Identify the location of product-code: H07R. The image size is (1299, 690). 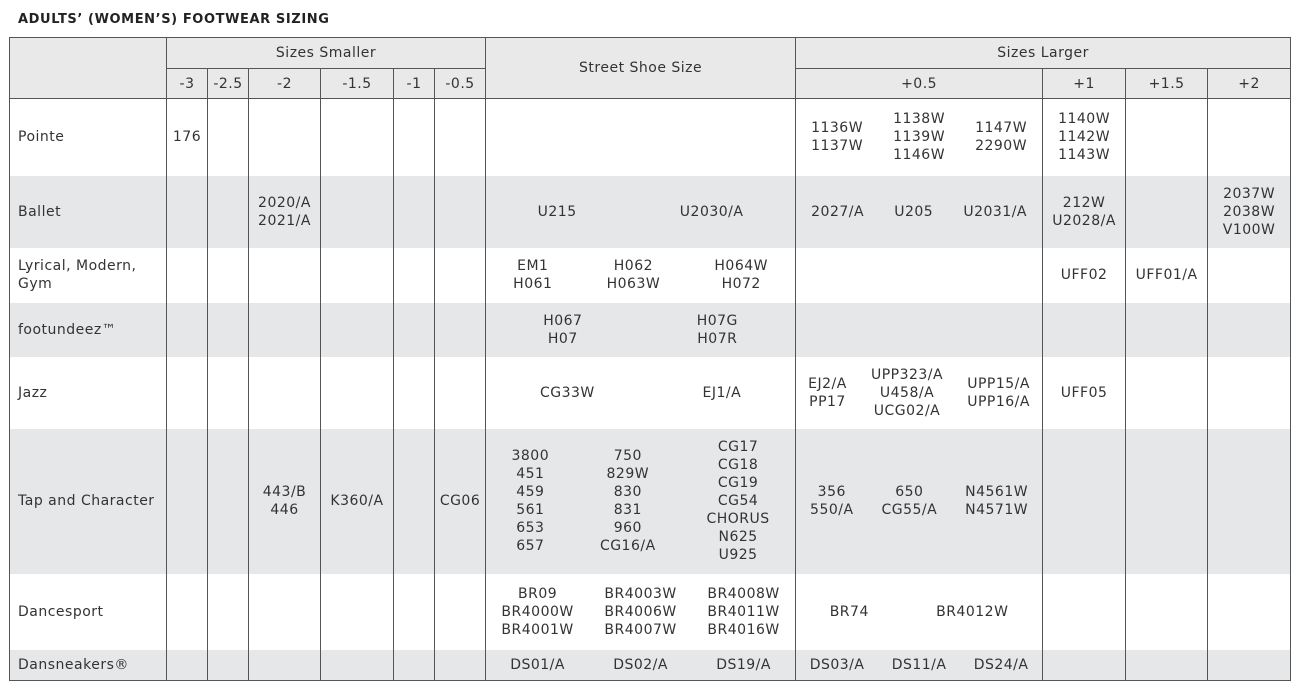
(717, 338).